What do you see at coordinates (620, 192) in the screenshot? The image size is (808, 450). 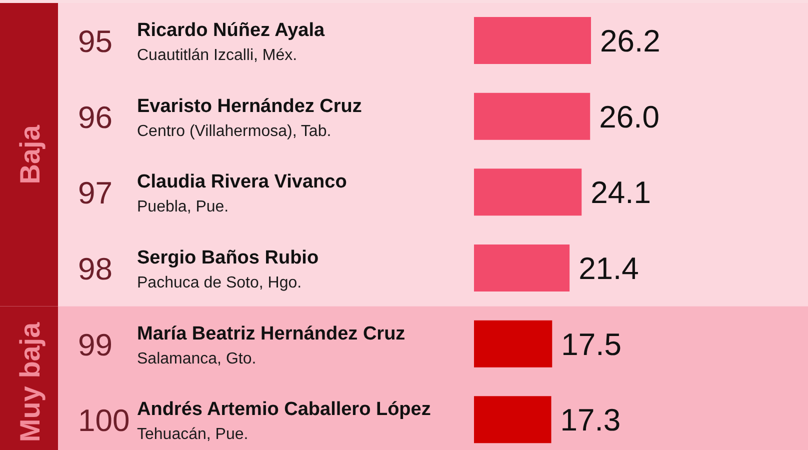 I see `data-label: 24.1` at bounding box center [620, 192].